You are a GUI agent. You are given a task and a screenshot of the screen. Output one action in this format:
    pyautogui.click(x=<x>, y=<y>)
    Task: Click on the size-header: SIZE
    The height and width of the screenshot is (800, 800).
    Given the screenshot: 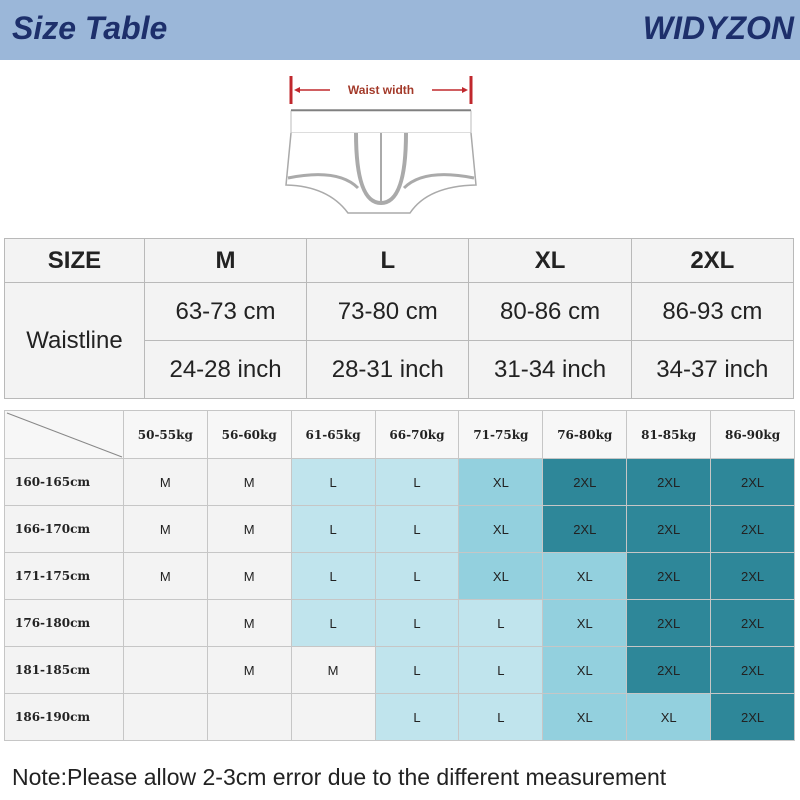 What is the action you would take?
    pyautogui.click(x=74, y=260)
    